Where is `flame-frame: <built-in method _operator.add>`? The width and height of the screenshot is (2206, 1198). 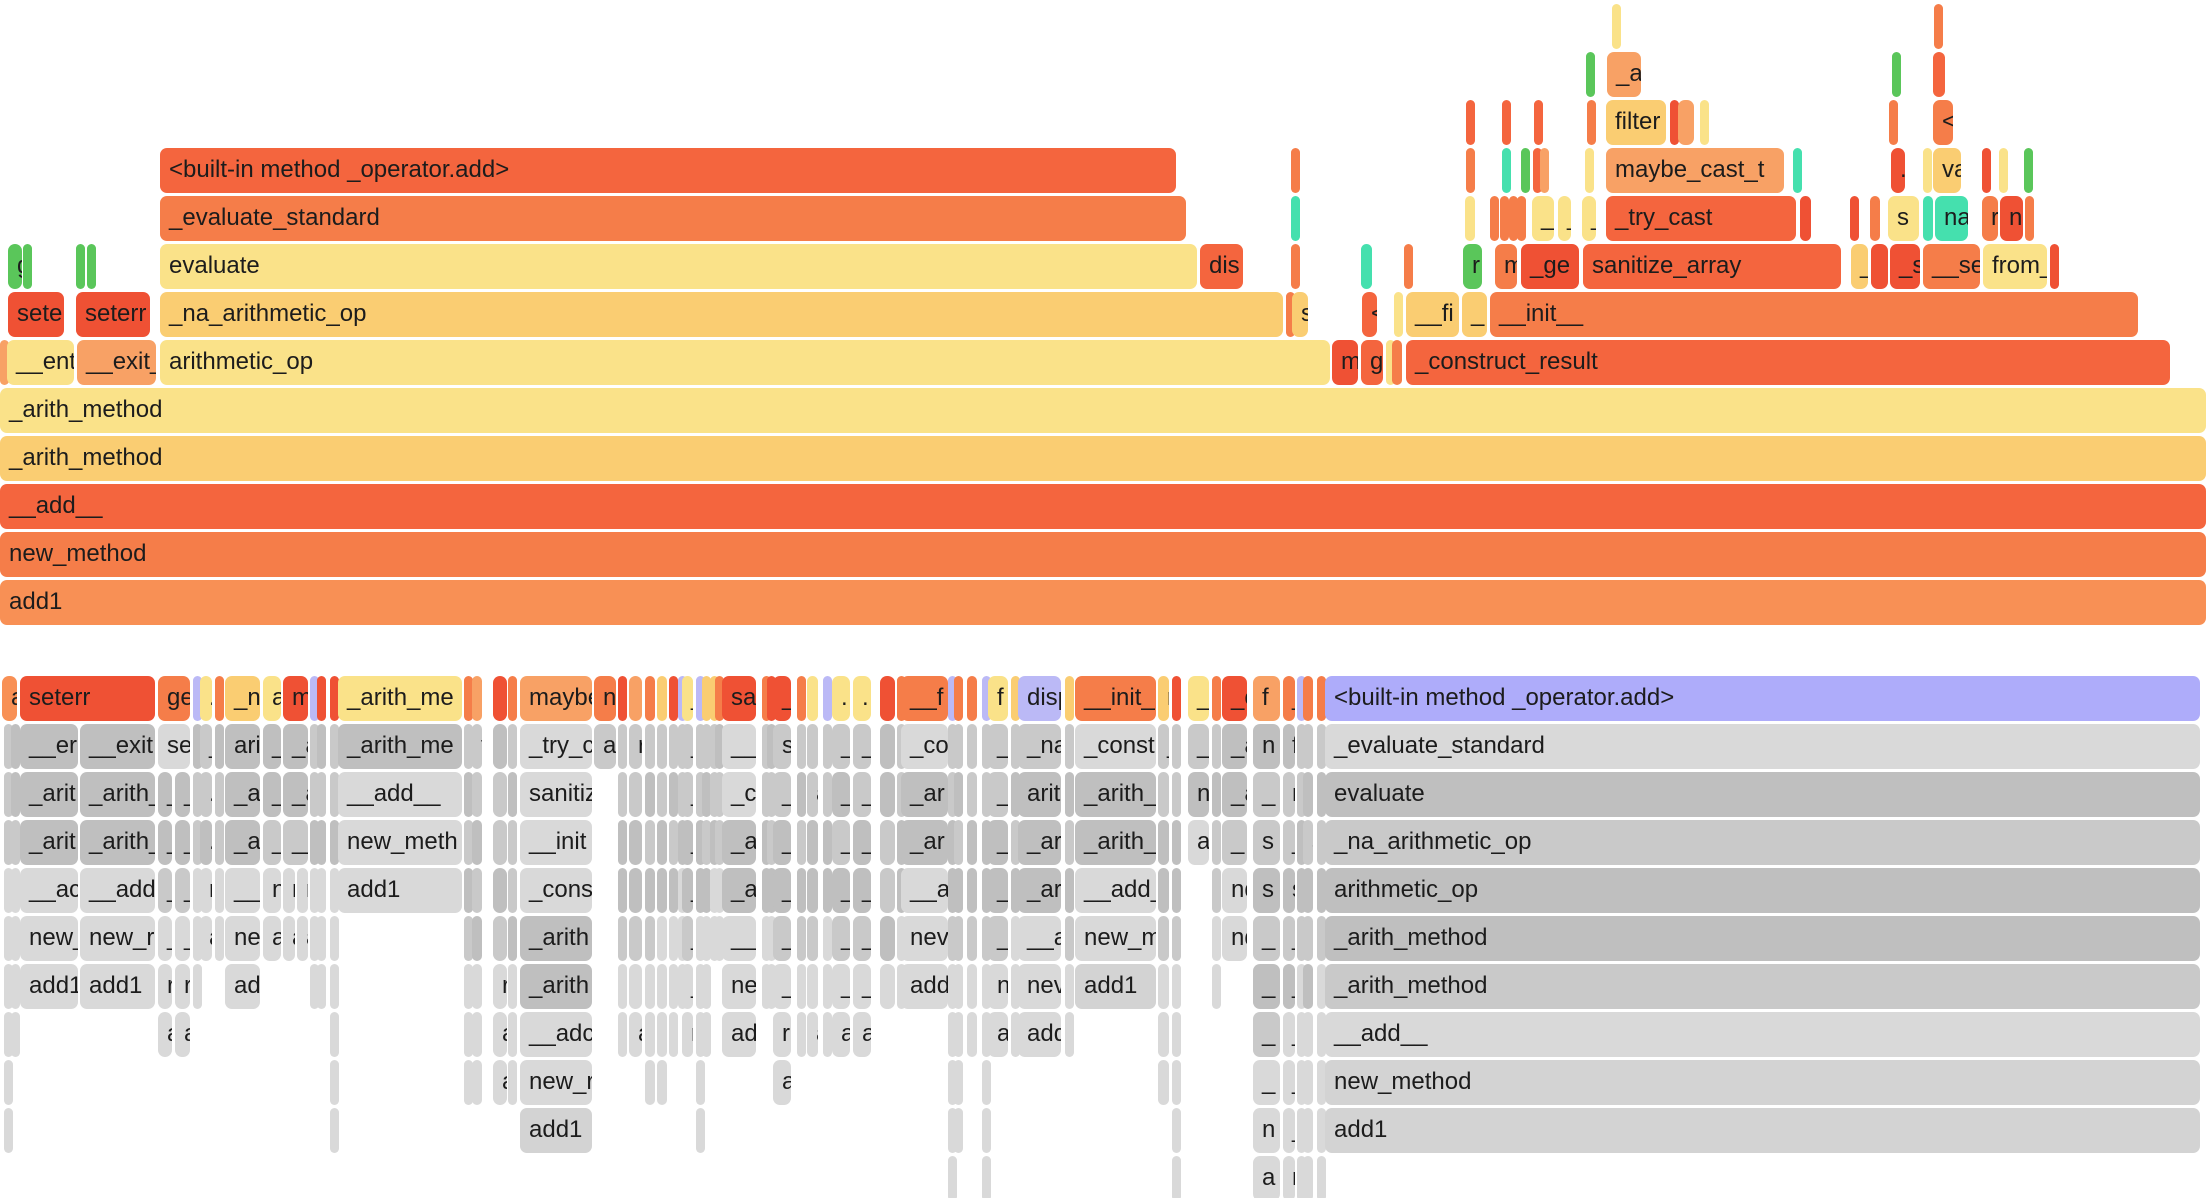 flame-frame: <built-in method _operator.add> is located at coordinates (668, 170).